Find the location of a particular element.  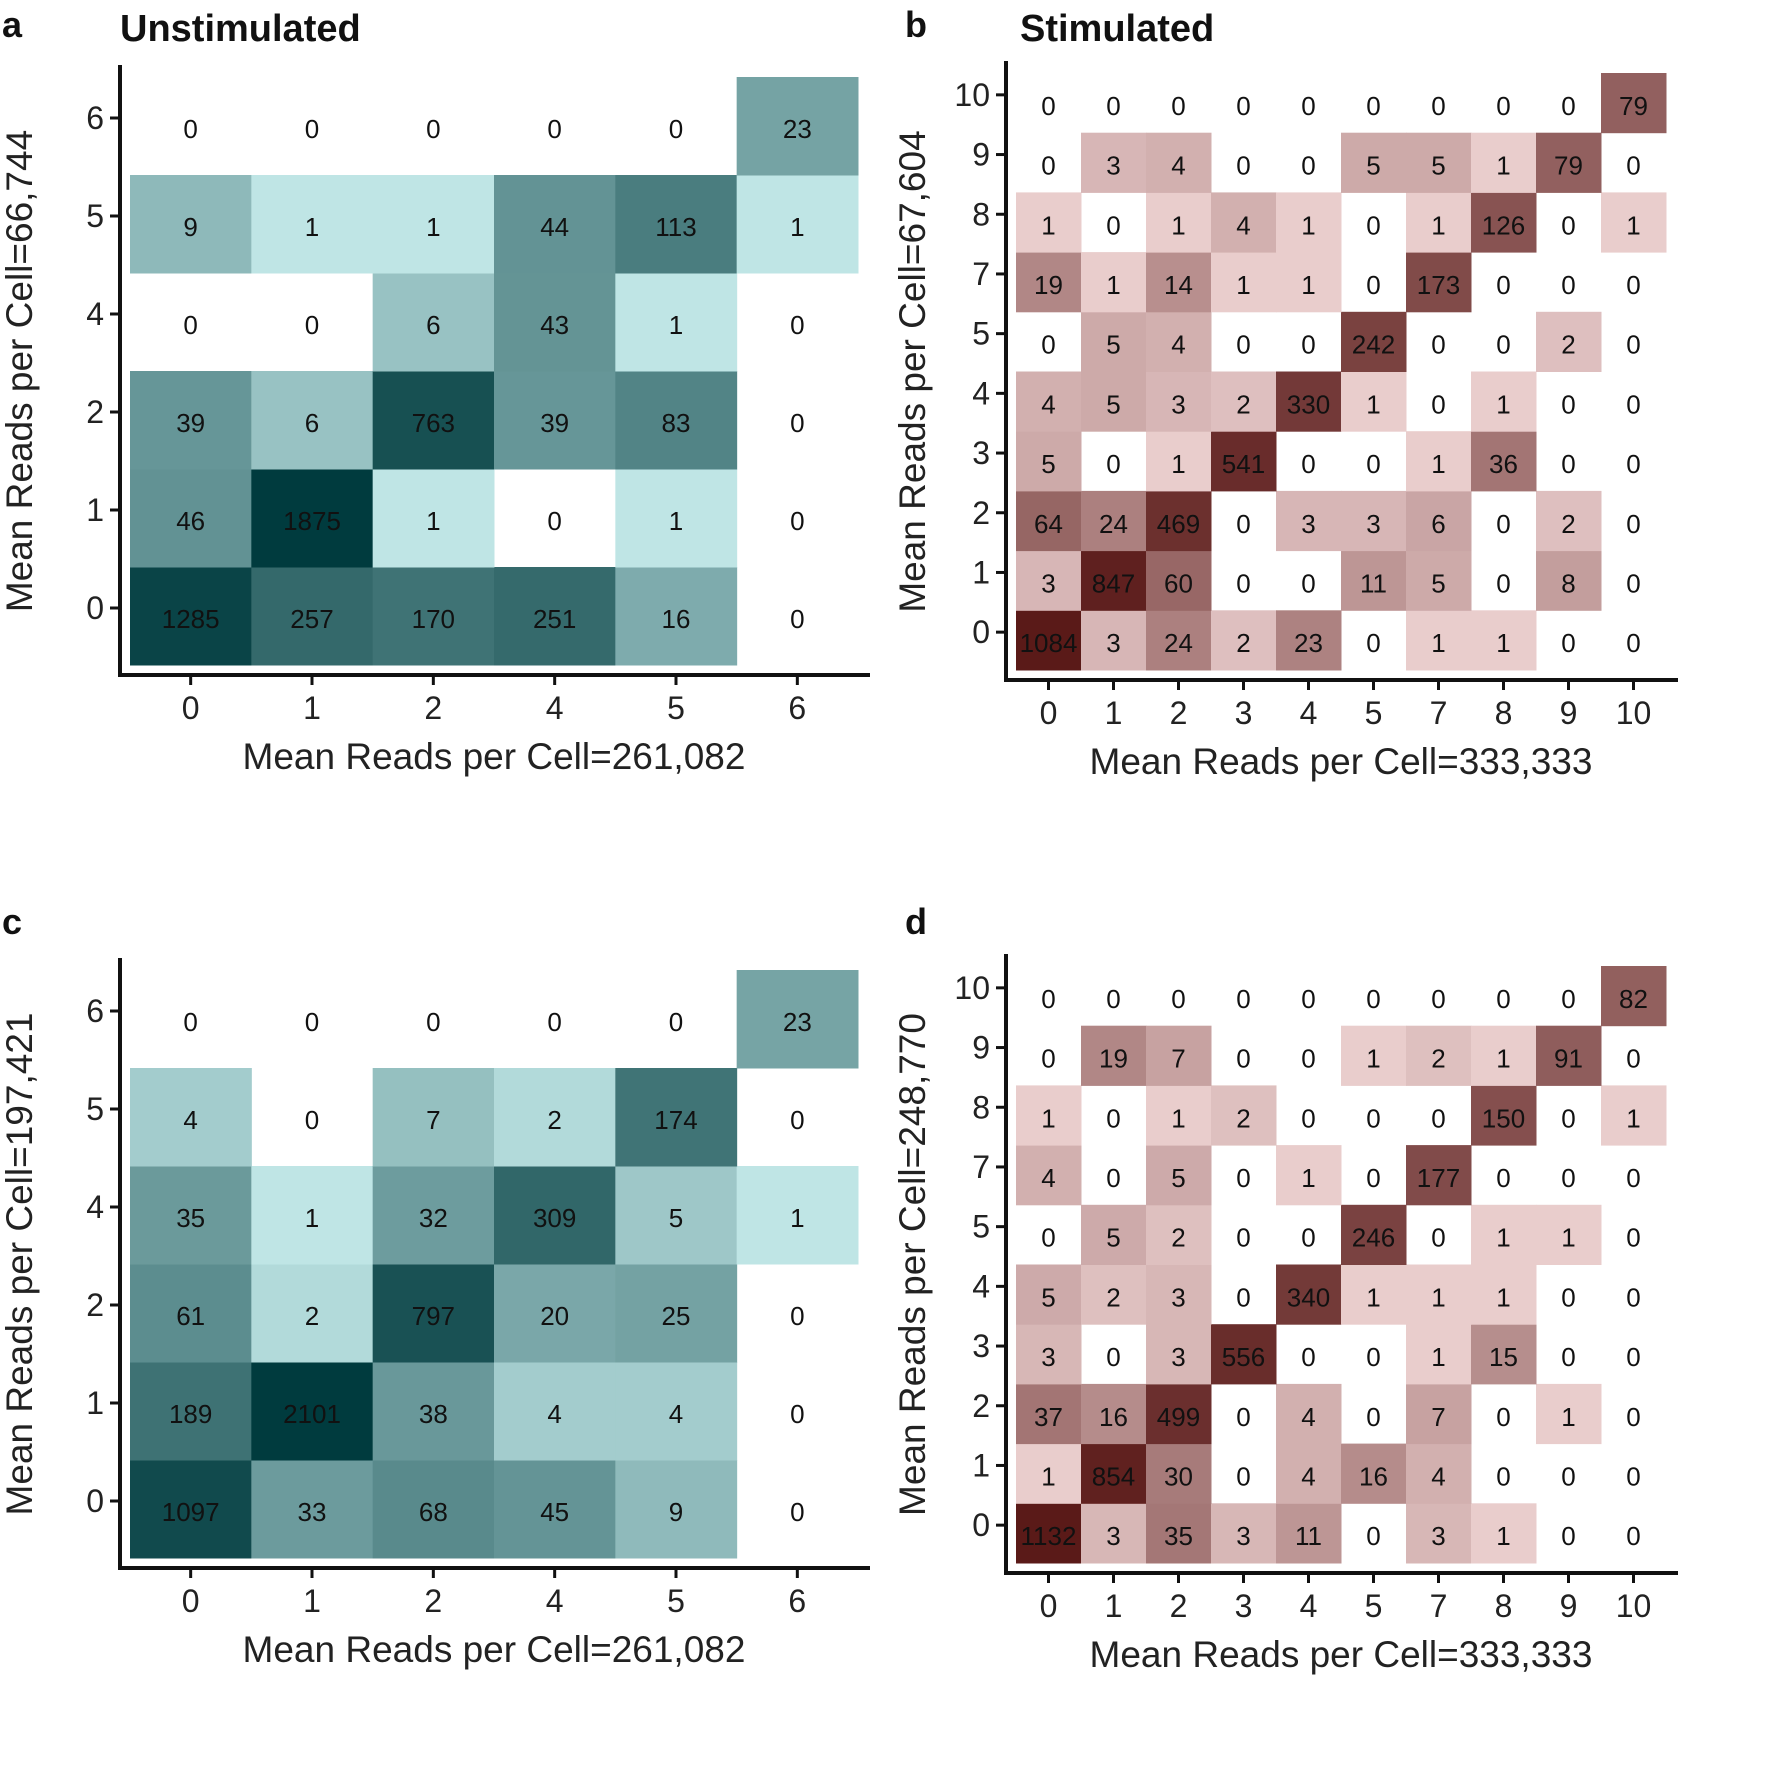

x-tick-label: 4 is located at coordinates (555, 708).